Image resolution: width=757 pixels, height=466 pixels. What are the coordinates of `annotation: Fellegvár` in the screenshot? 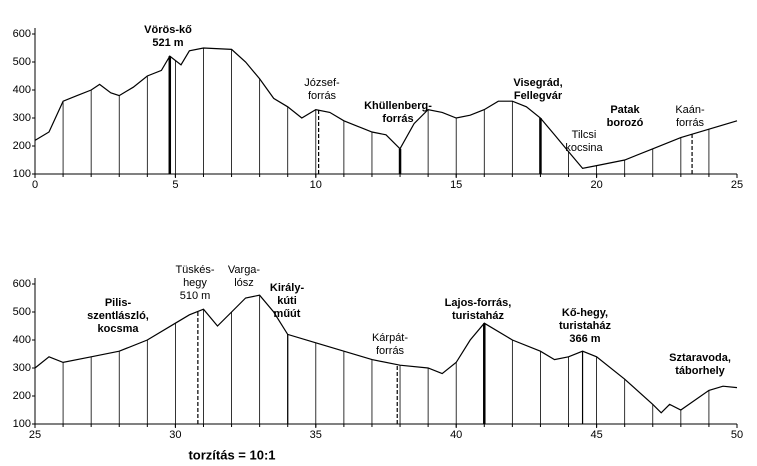 It's located at (538, 96).